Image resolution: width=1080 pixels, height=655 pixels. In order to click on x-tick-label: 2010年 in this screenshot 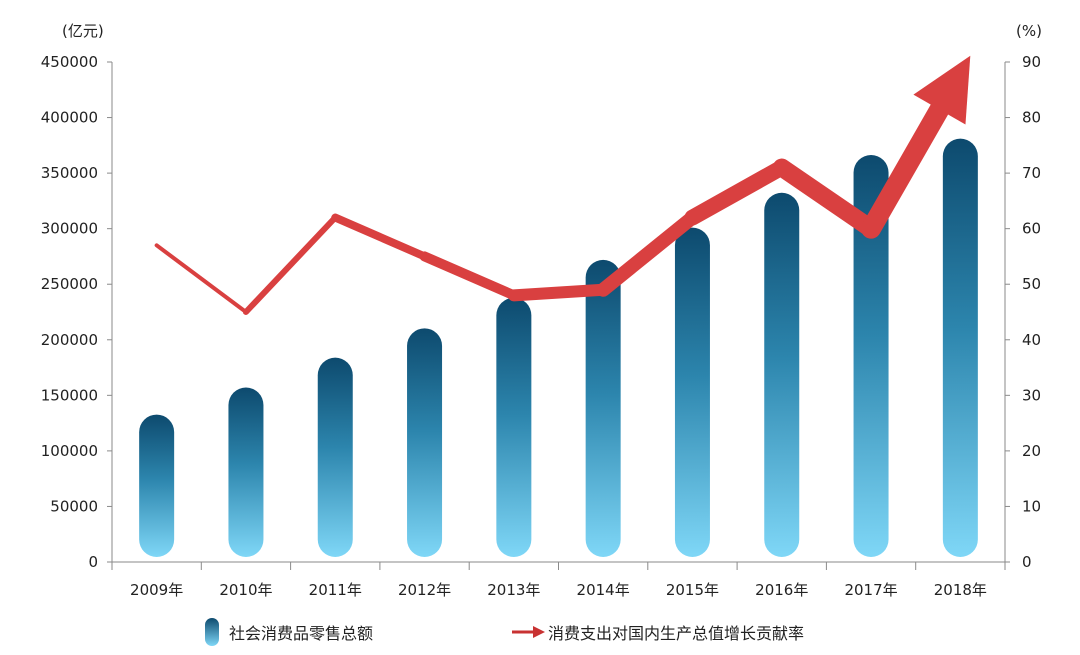, I will do `click(245, 590)`.